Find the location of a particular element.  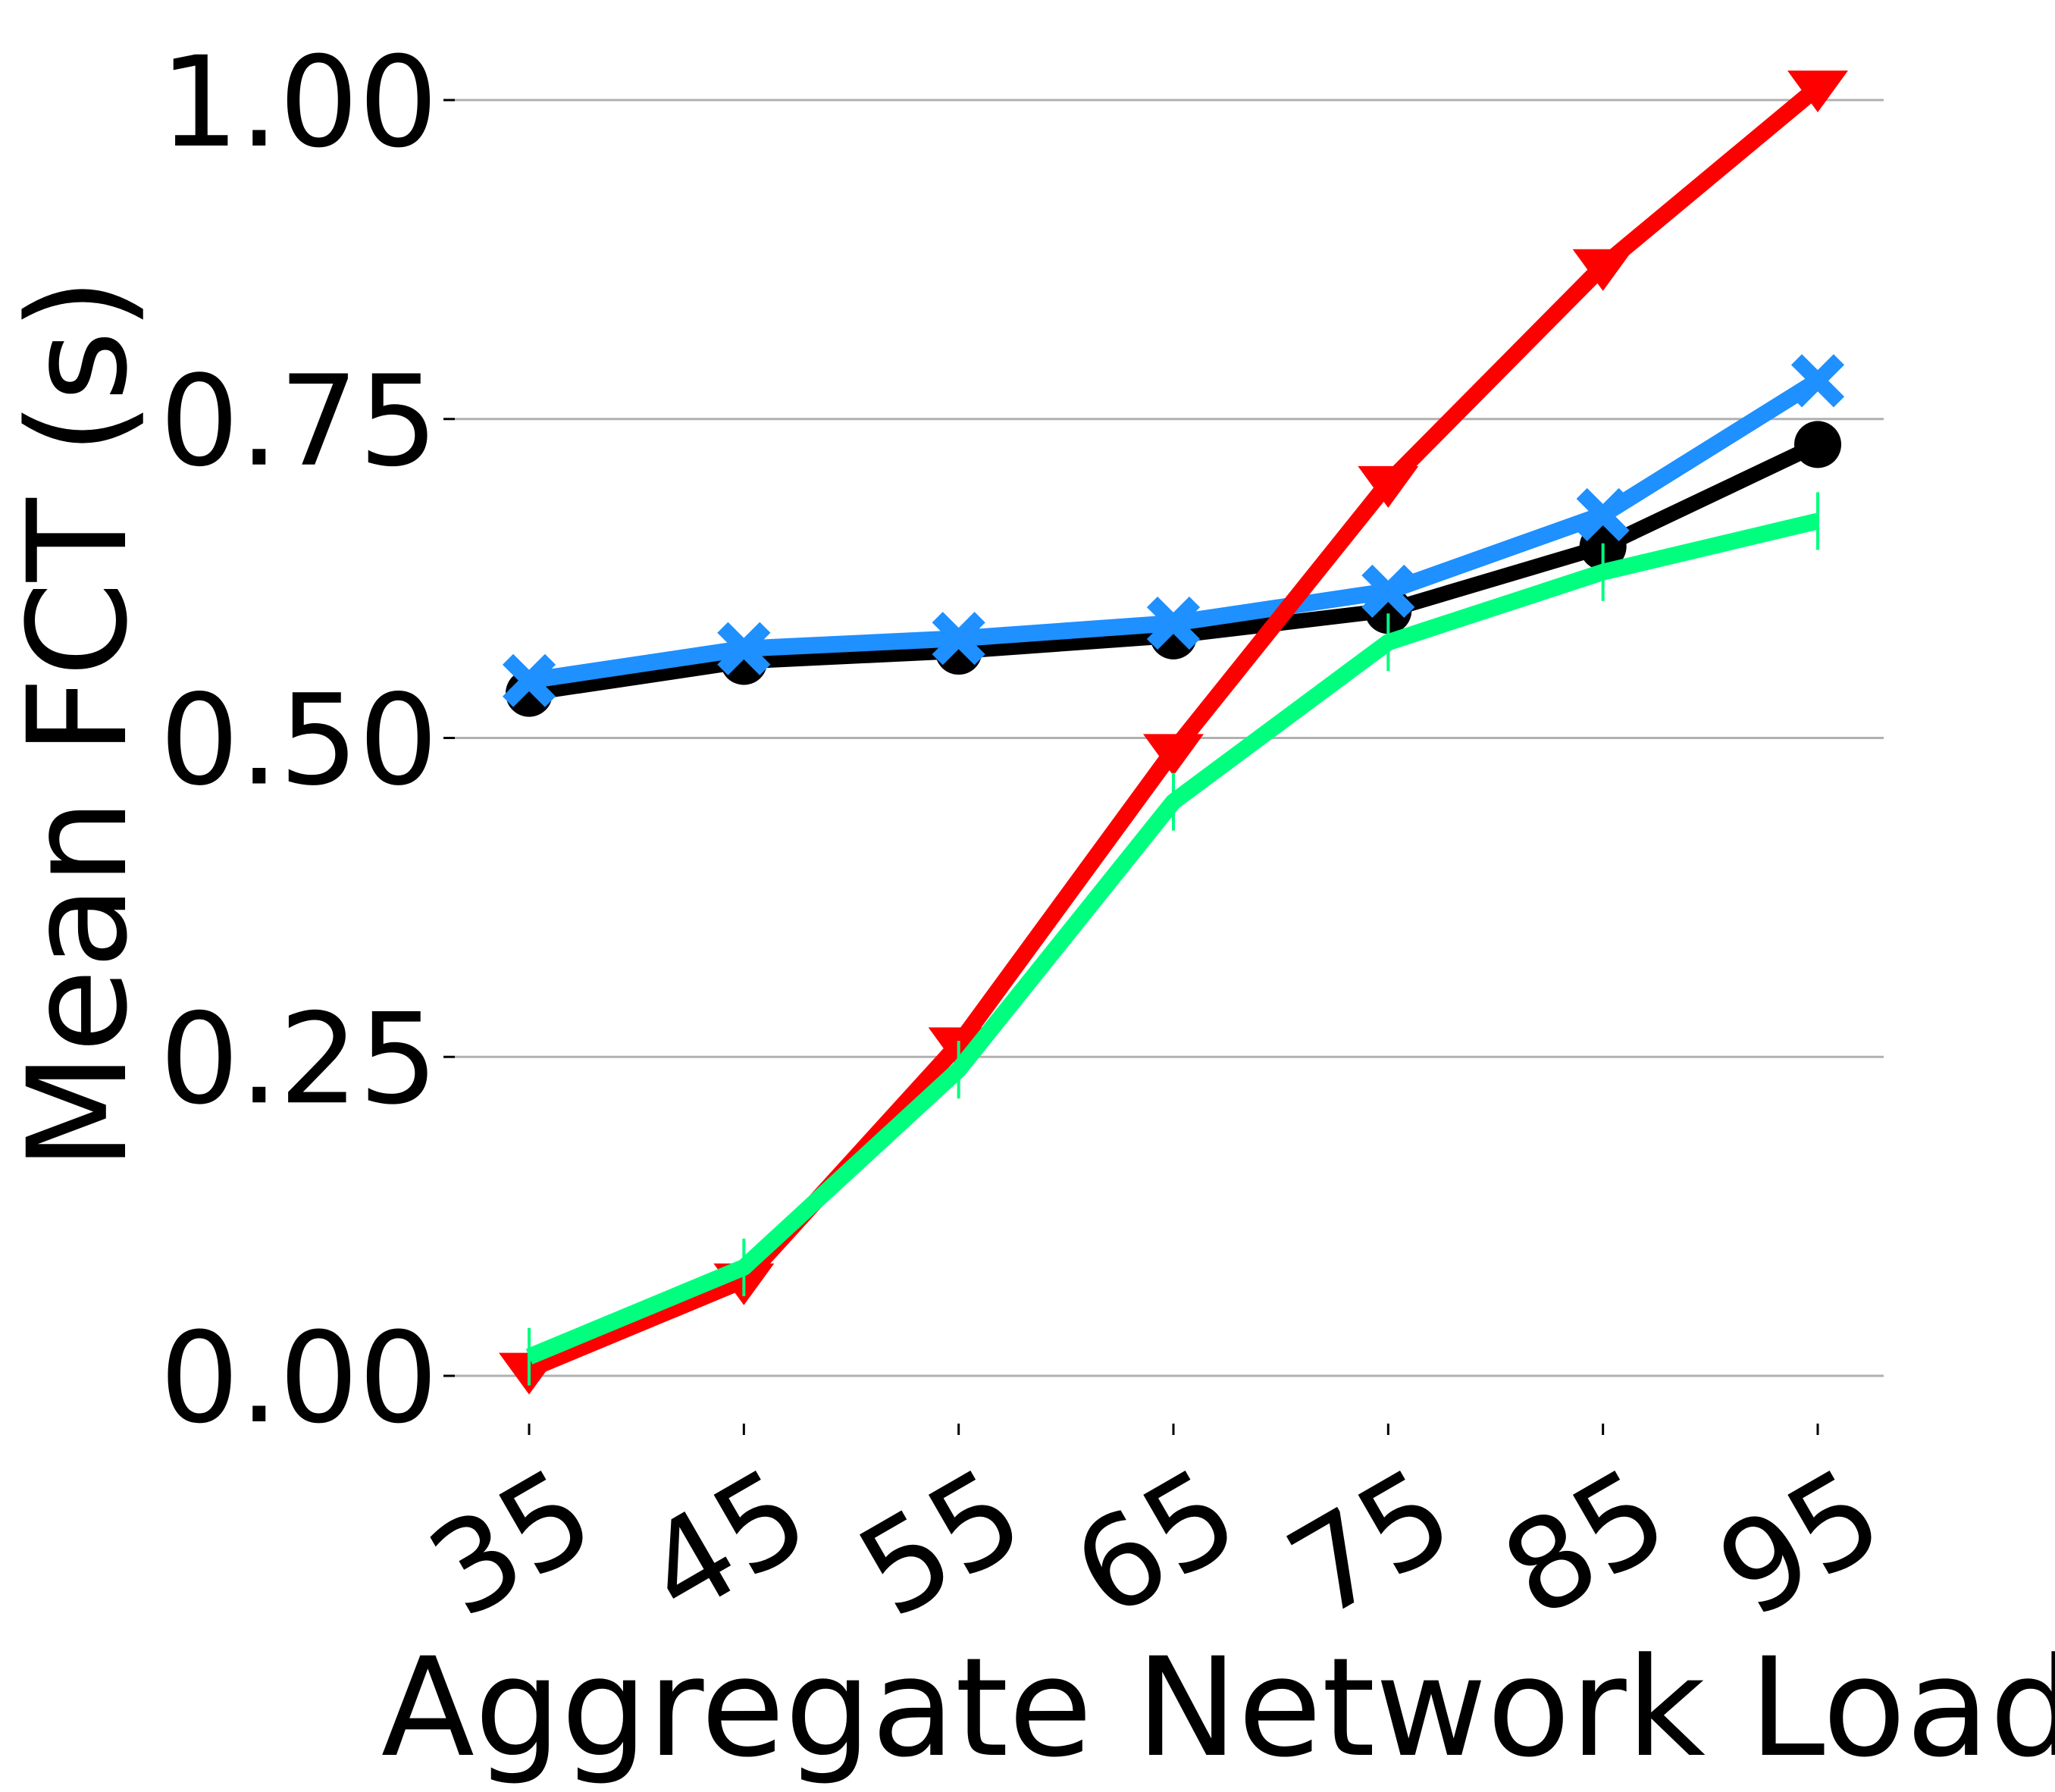

x-axis-label: Aggregate Network Load % is located at coordinates (1218, 1708).